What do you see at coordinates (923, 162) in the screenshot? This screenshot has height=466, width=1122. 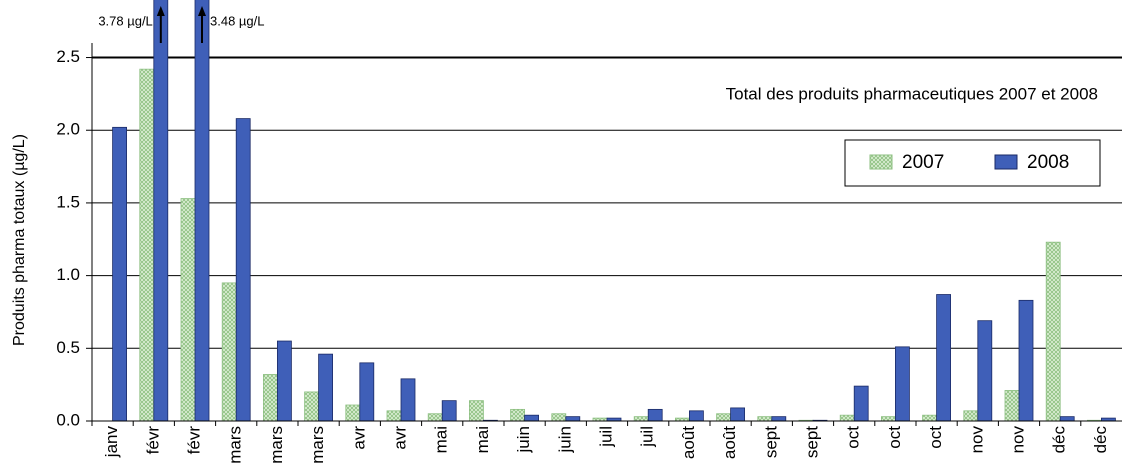 I see `legend-label: 2007` at bounding box center [923, 162].